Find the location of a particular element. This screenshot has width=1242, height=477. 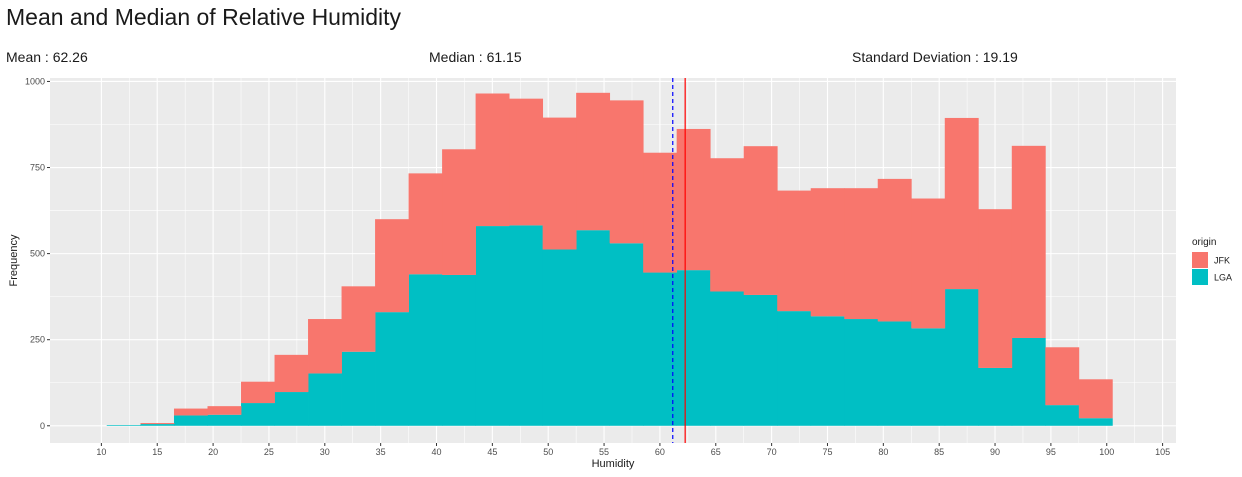

x-tick-label: 45 is located at coordinates (492, 452).